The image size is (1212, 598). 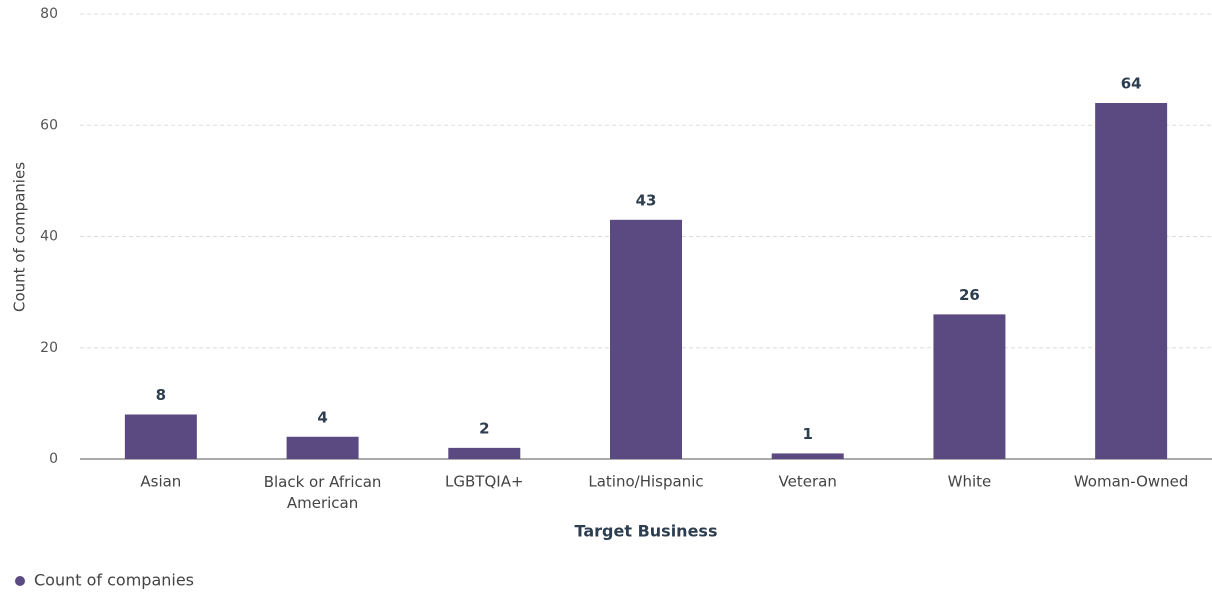 I want to click on x-tick-label: Asian, so click(x=160, y=482).